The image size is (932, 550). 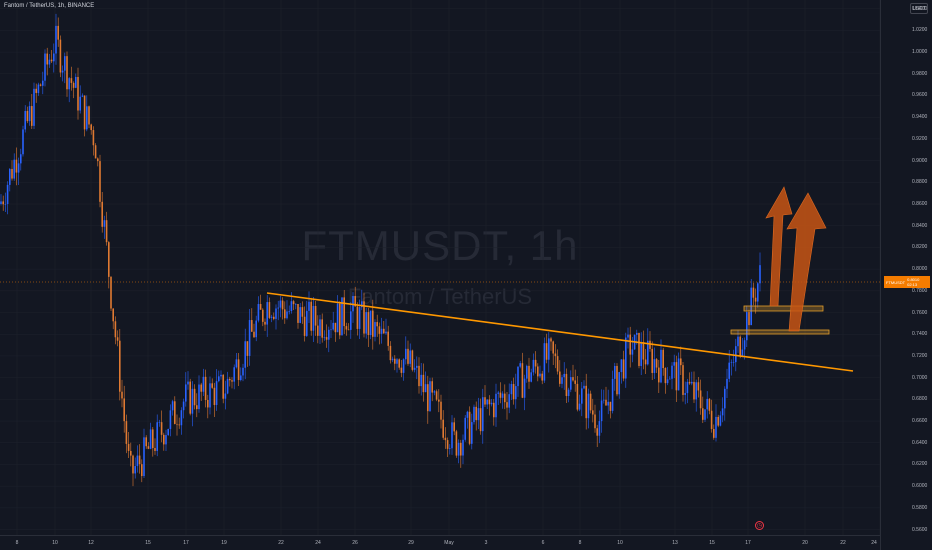 I want to click on descending-trendline, so click(x=560, y=332).